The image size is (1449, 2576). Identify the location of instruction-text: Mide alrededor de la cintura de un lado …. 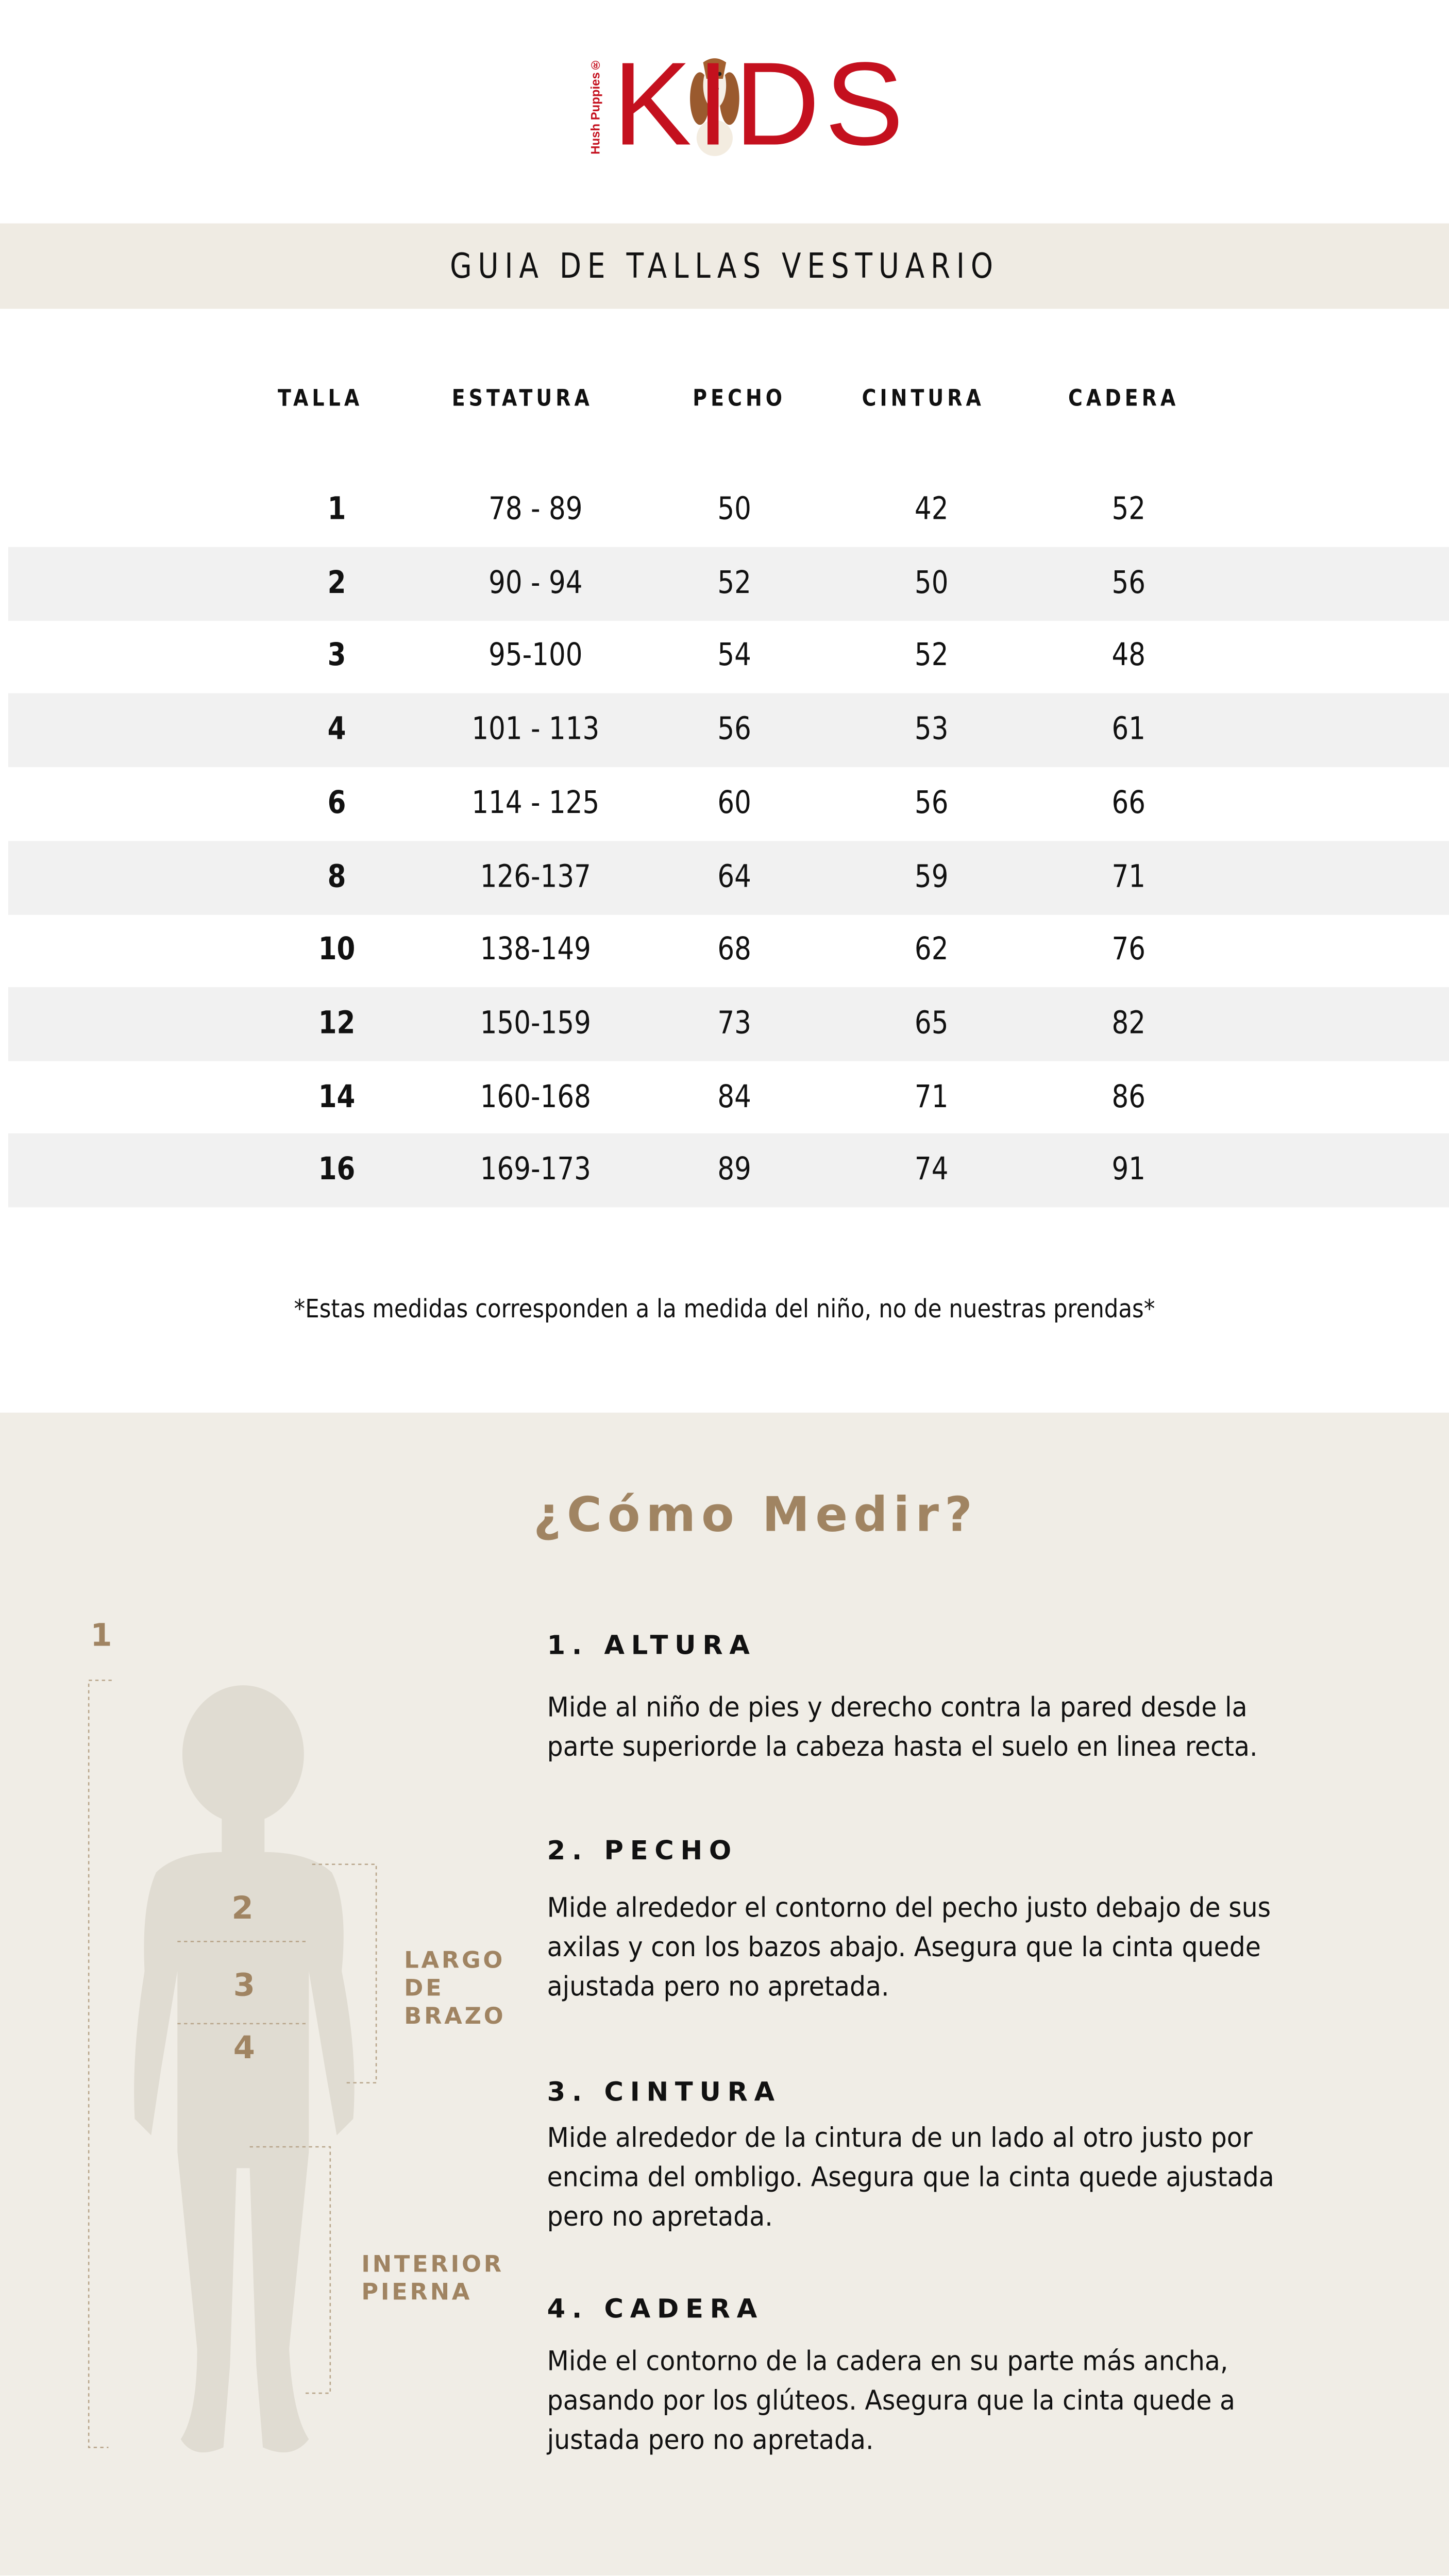
(975, 2178).